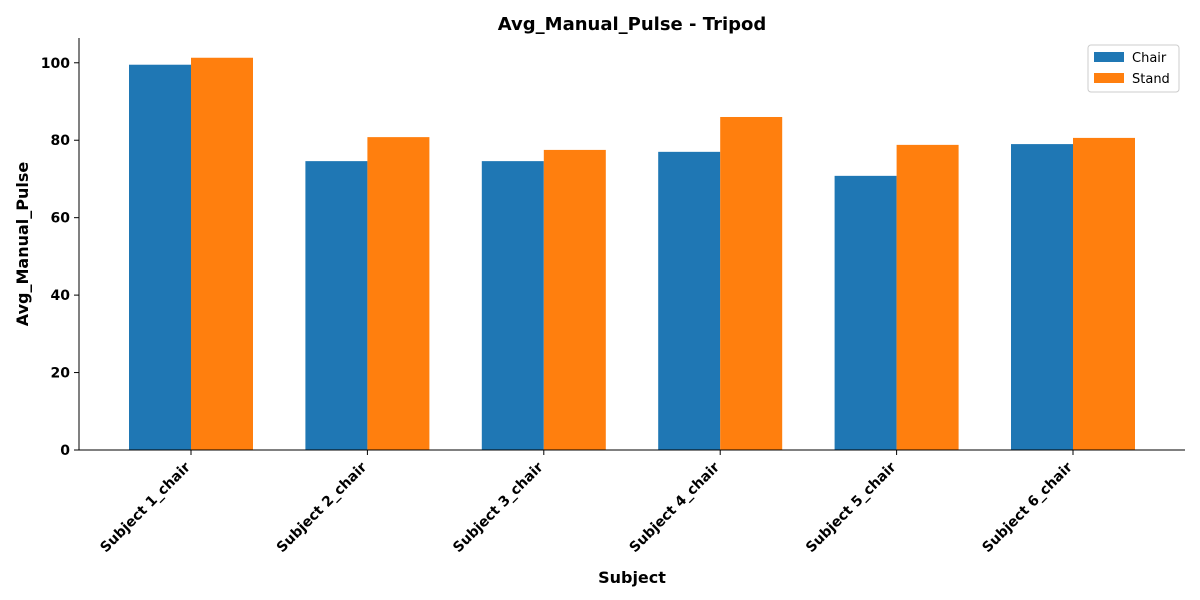 The image size is (1200, 600). Describe the element at coordinates (60, 248) in the screenshot. I see `y-axis: 0 20 40 60 80 100` at that location.